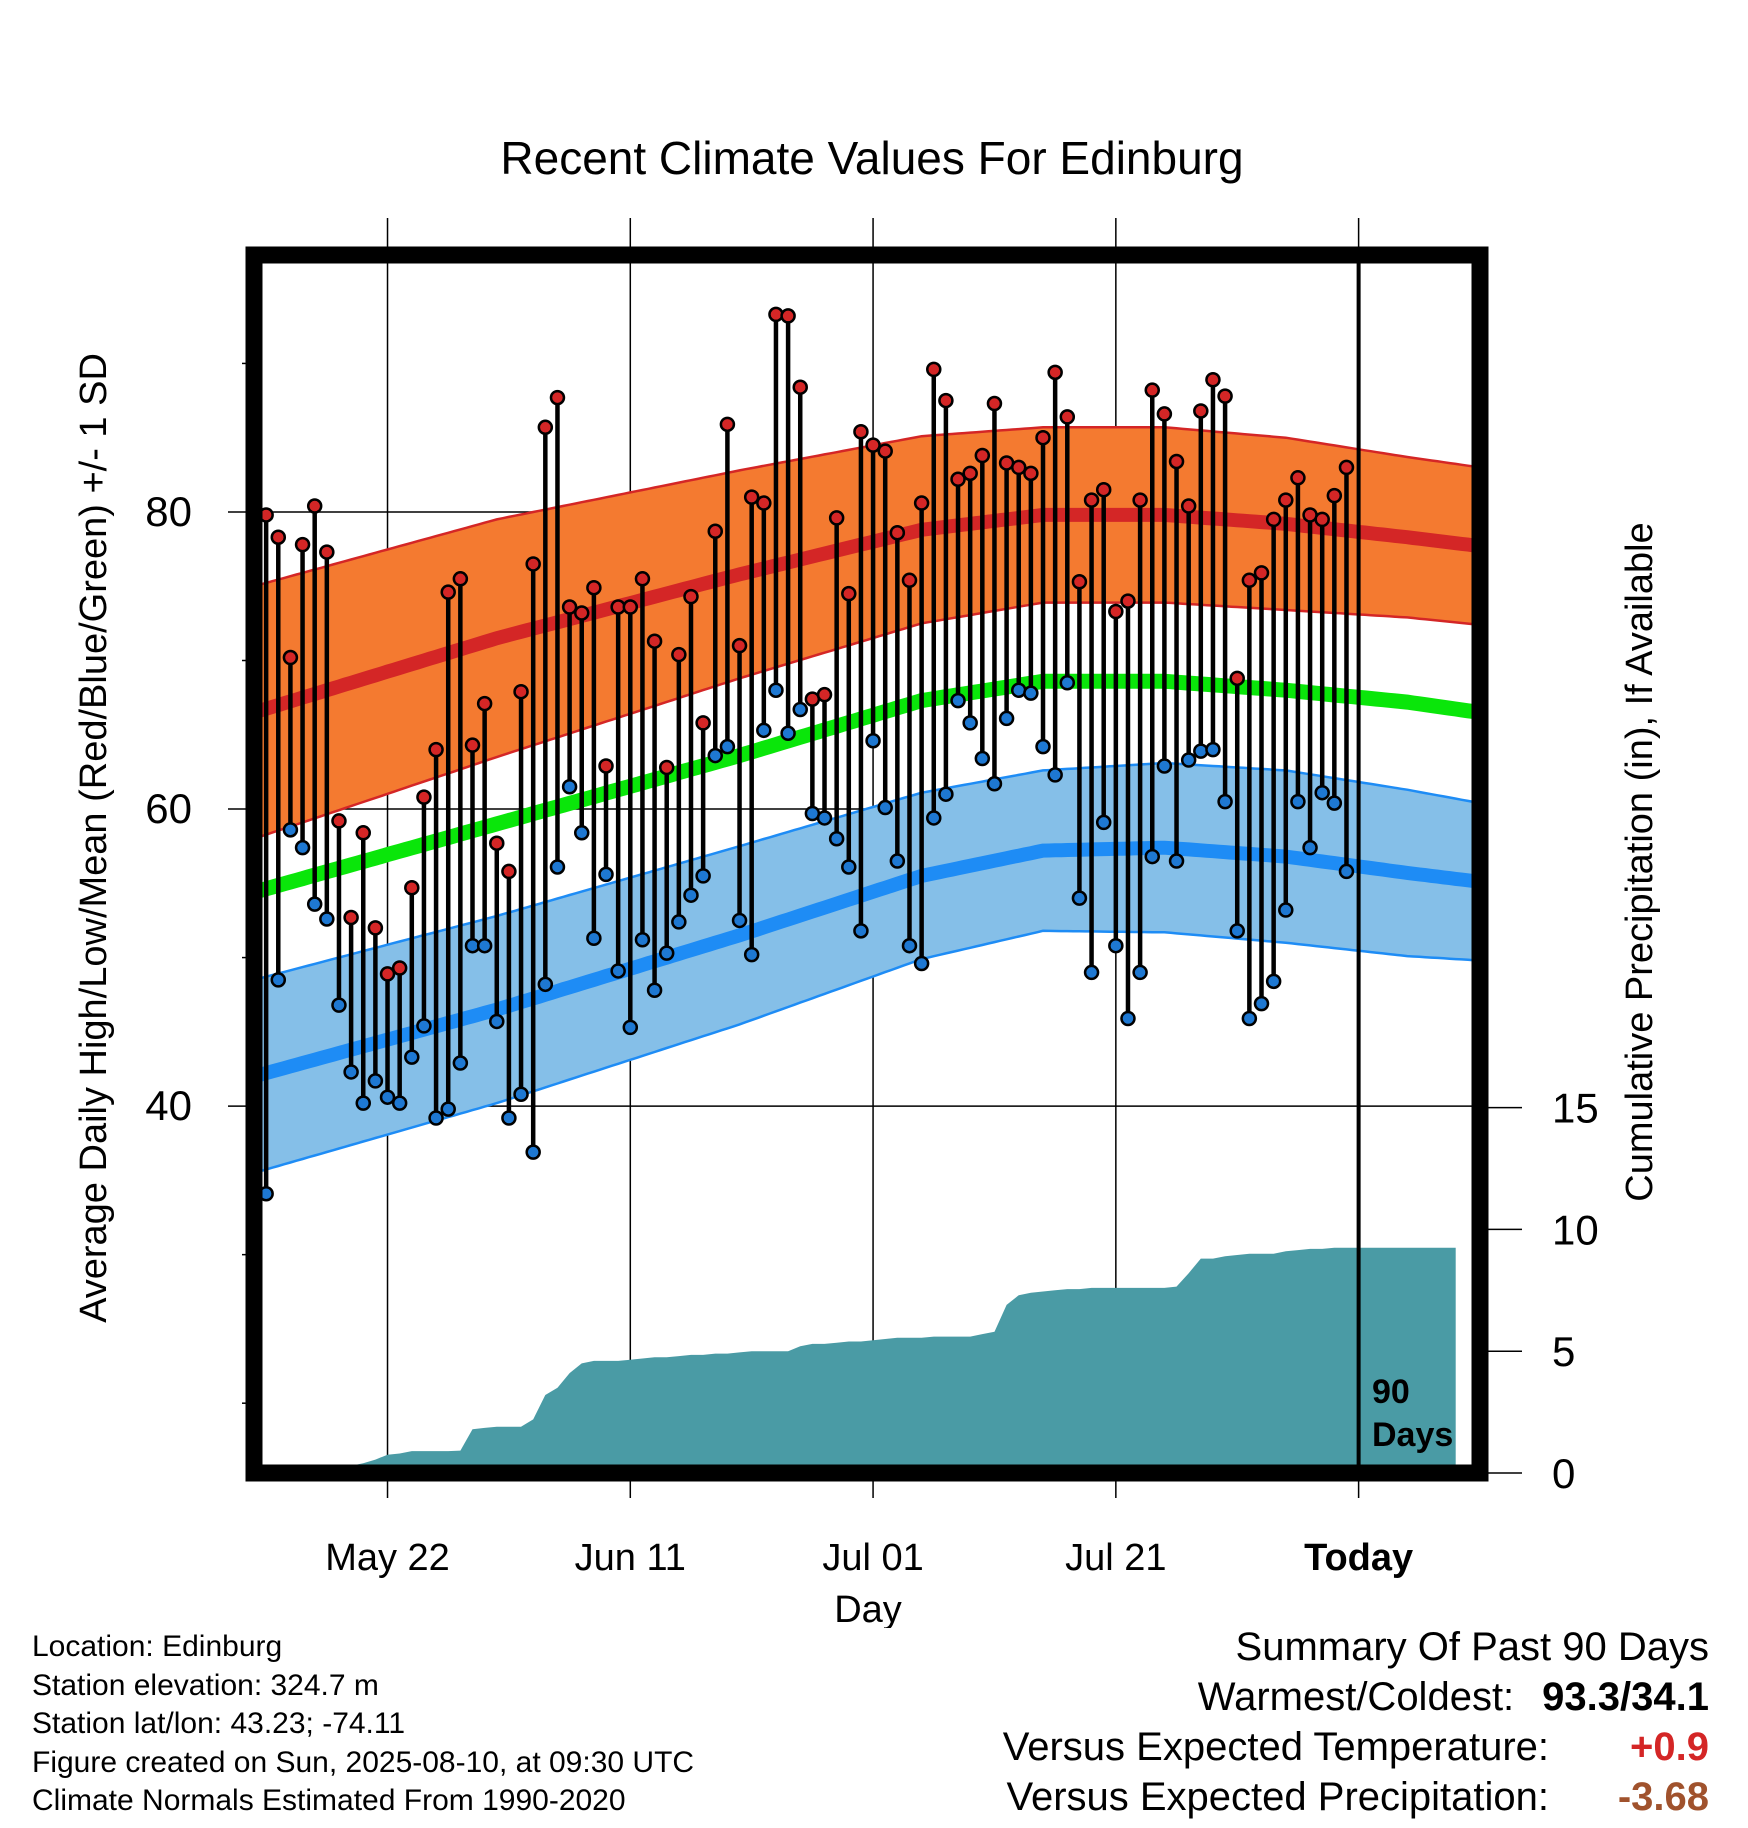 The height and width of the screenshot is (1828, 1748). What do you see at coordinates (1563, 1351) in the screenshot?
I see `y2-tick-label-5: 5` at bounding box center [1563, 1351].